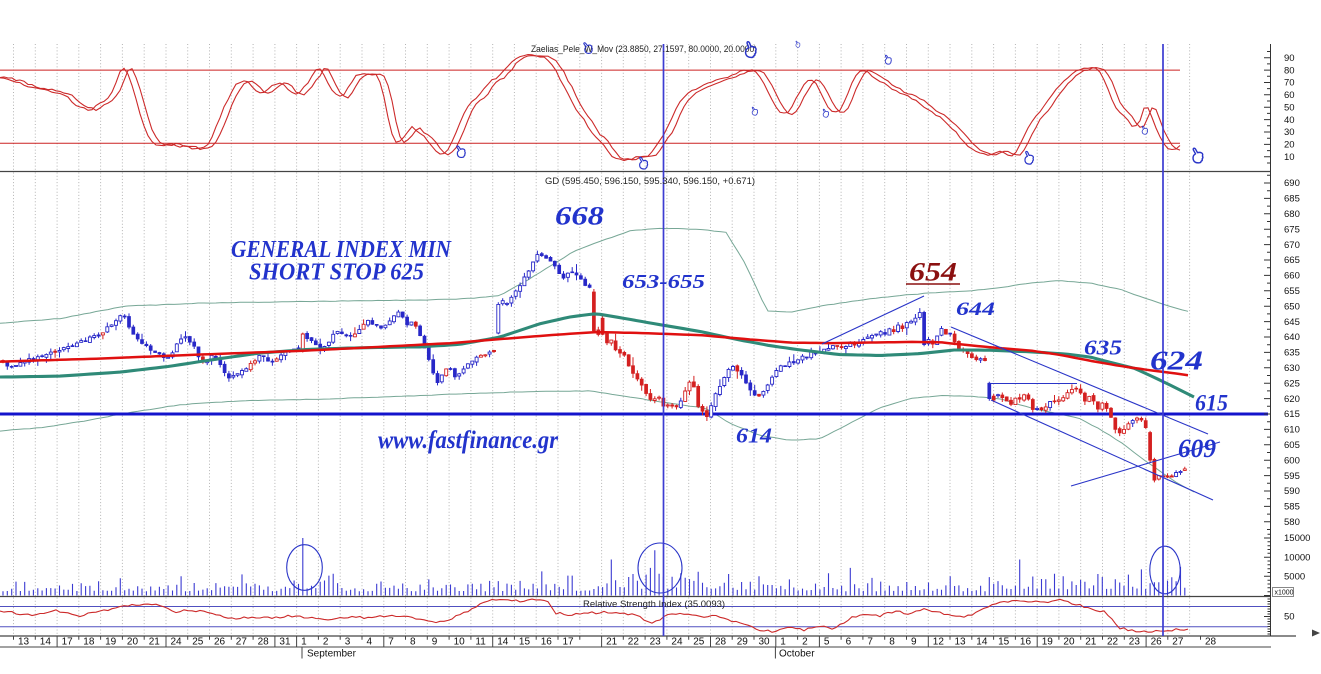 This screenshot has height=674, width=1321. What do you see at coordinates (480, 642) in the screenshot?
I see `svg-text: 11` at bounding box center [480, 642].